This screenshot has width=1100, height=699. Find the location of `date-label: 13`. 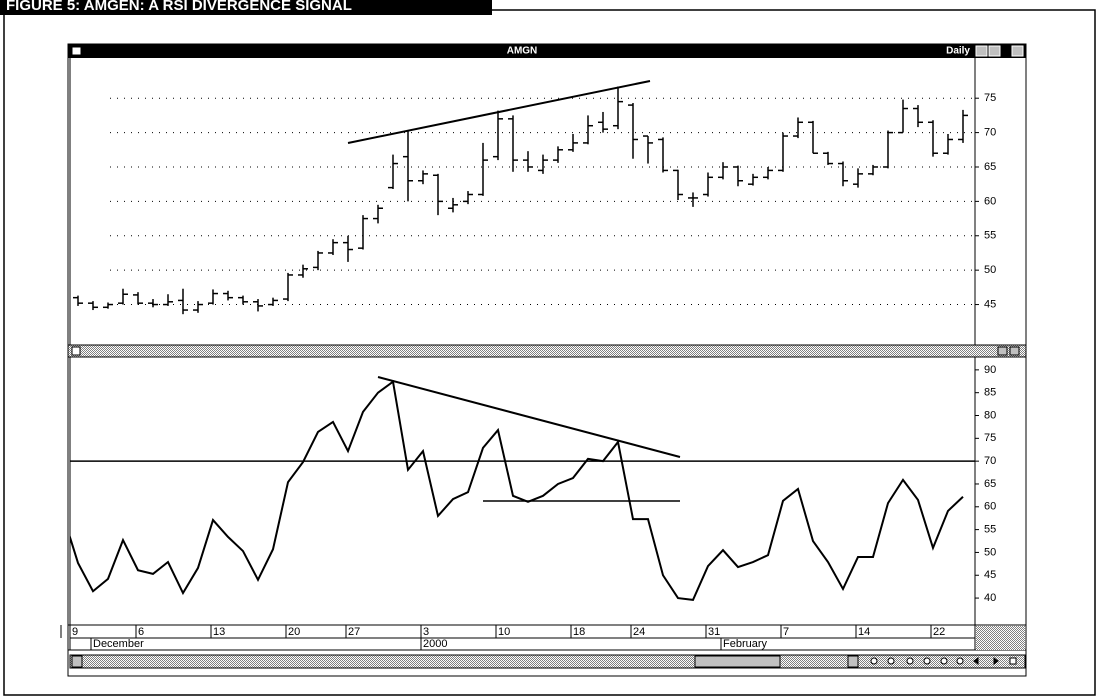

date-label: 13 is located at coordinates (219, 632).